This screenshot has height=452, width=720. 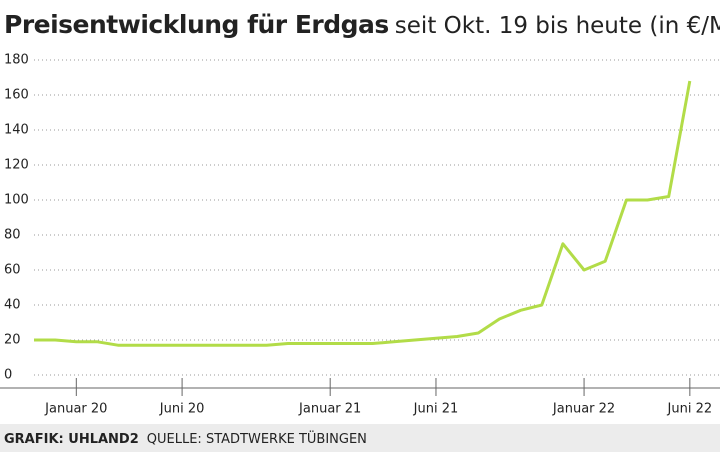 What do you see at coordinates (71, 439) in the screenshot?
I see `credit: GRAFIK: UHLAND2` at bounding box center [71, 439].